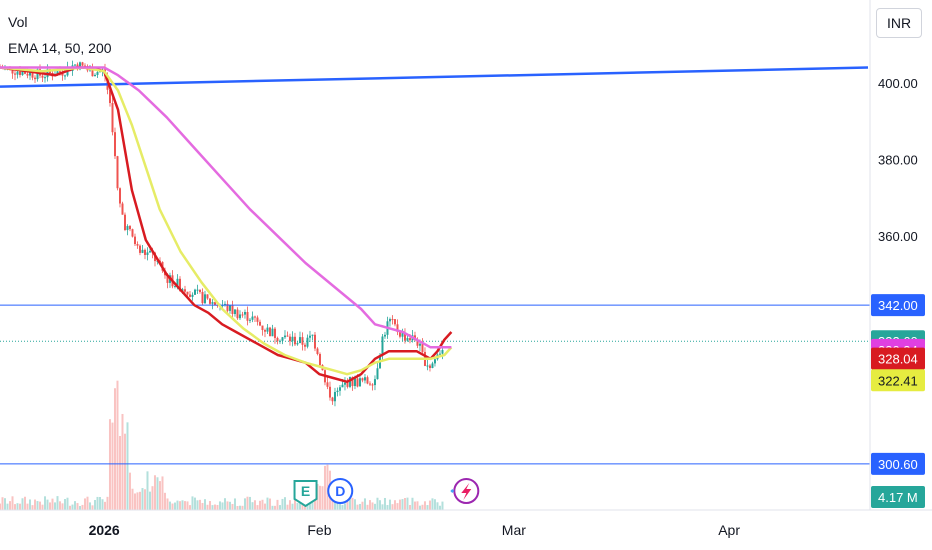 This screenshot has height=550, width=932. I want to click on currency-button: INR, so click(899, 23).